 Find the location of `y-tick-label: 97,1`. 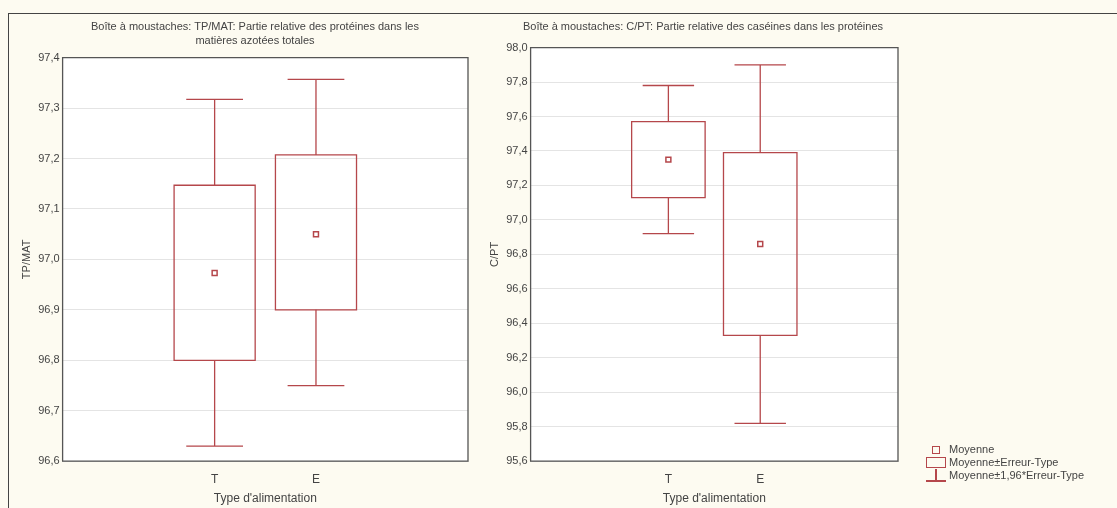

y-tick-label: 97,1 is located at coordinates (49, 207).